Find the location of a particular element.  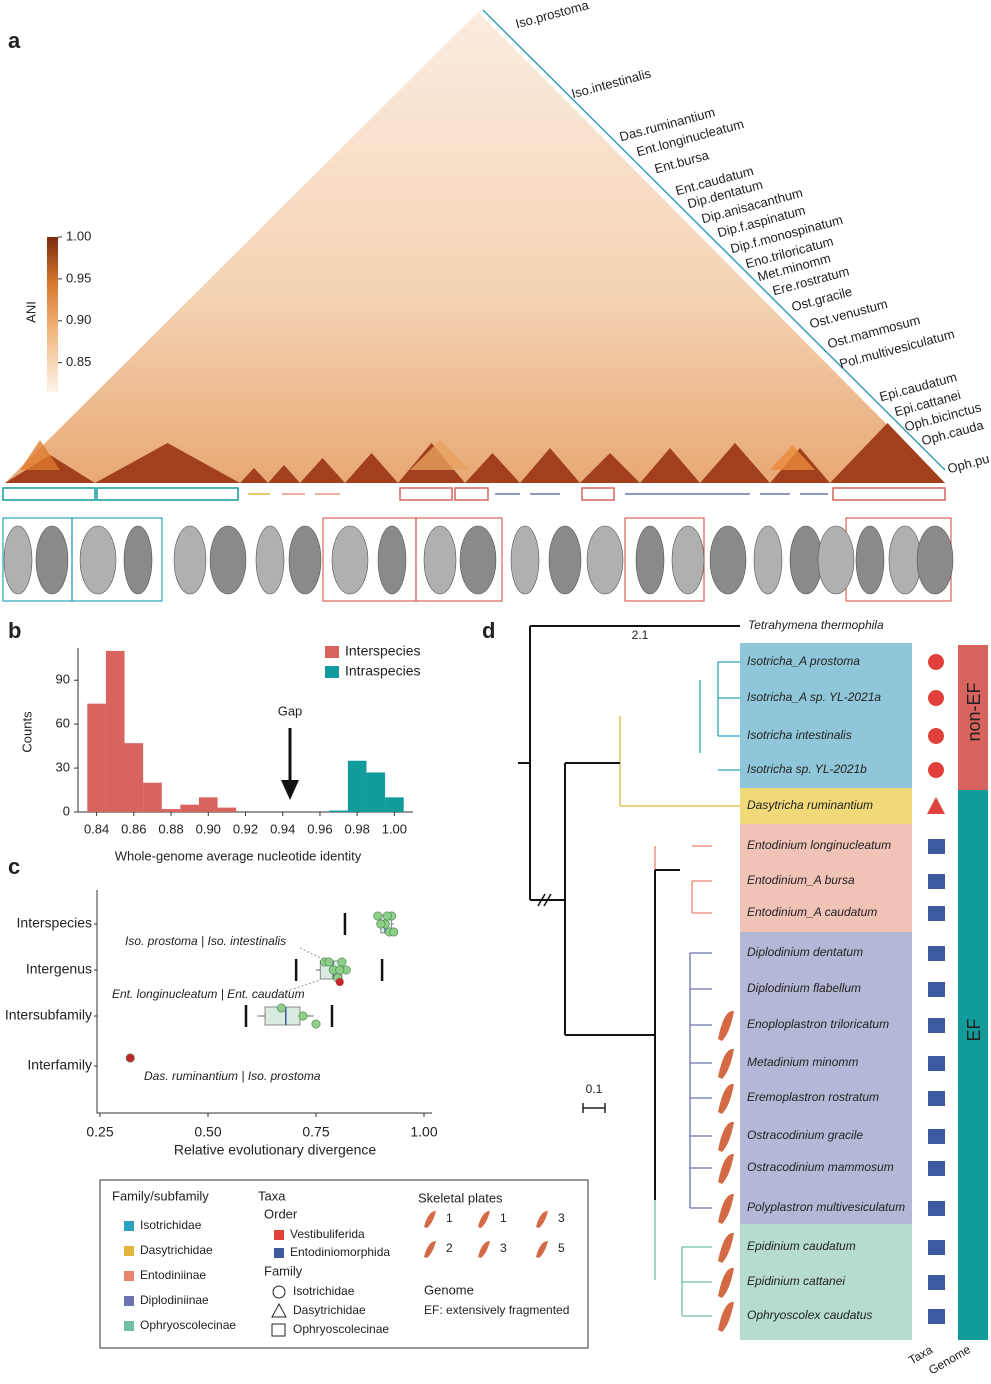

taxon-label: Diplodinium dentatum is located at coordinates (805, 952).